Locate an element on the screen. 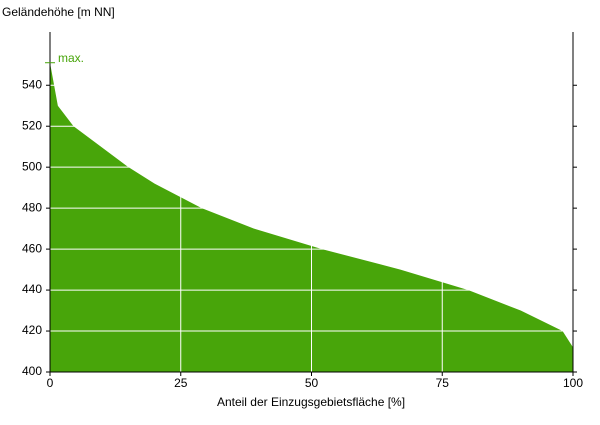  y-tick-label: 520 is located at coordinates (32, 125).